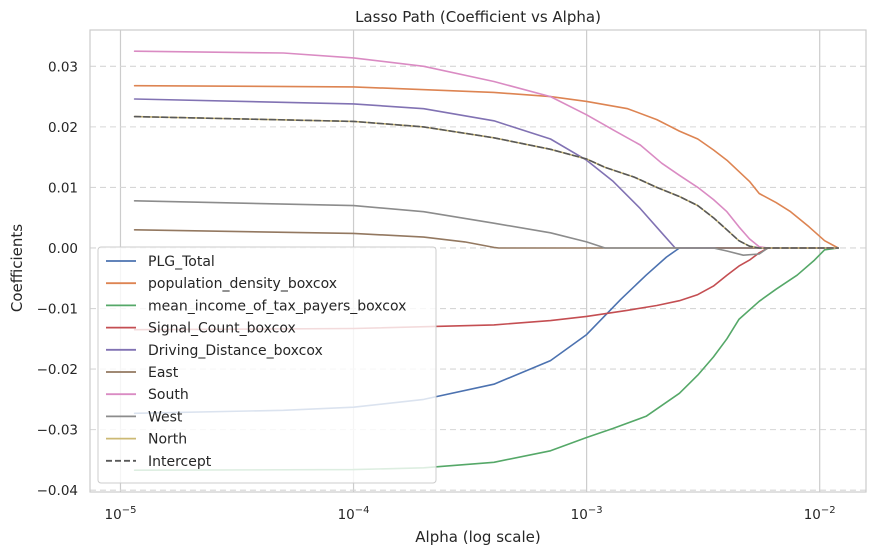 The image size is (875, 554). Describe the element at coordinates (129, 510) in the screenshot. I see `x-tick-exponent: −5` at that location.